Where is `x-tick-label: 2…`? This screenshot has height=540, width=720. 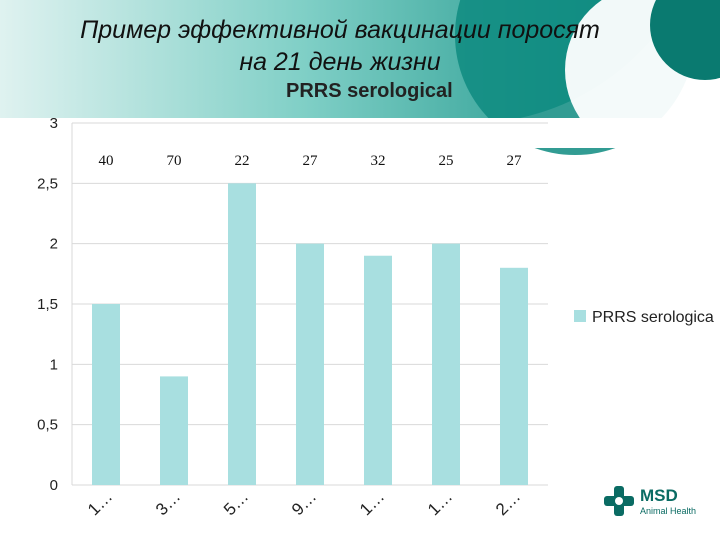 x-tick-label: 2… is located at coordinates (508, 503).